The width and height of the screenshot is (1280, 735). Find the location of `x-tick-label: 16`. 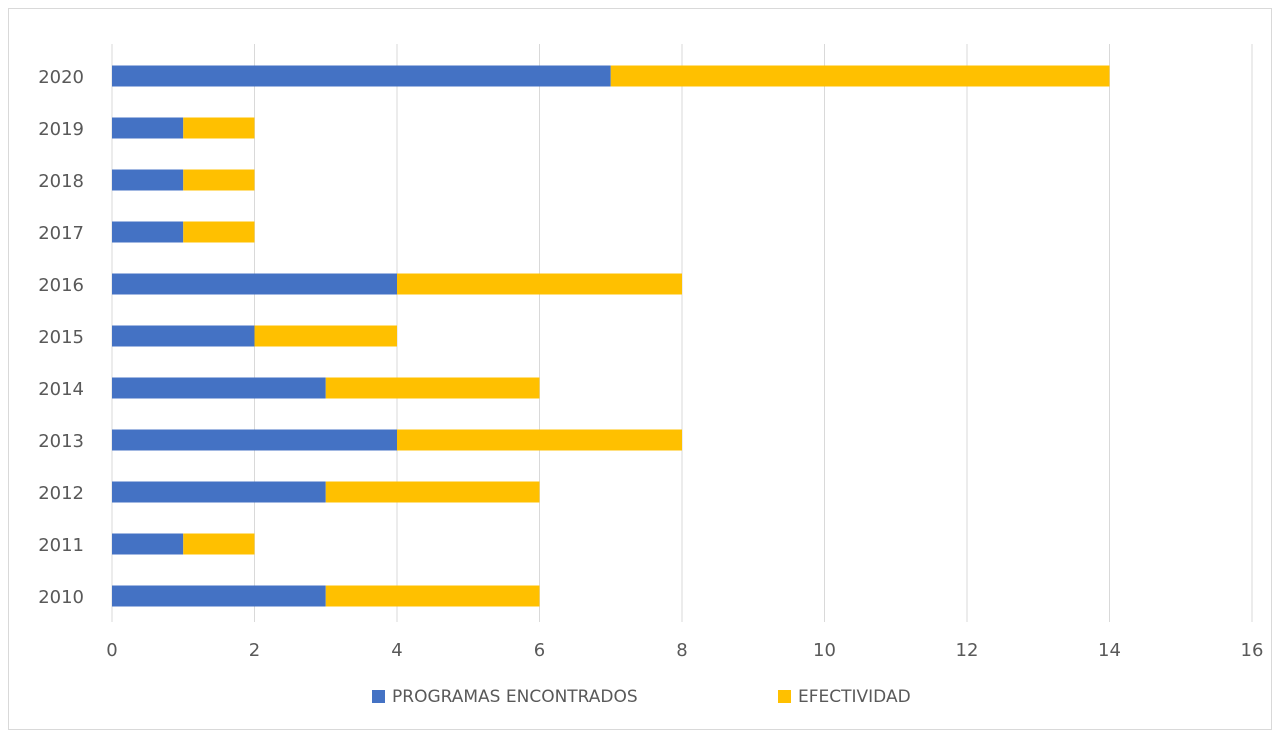

x-tick-label: 16 is located at coordinates (1252, 650).